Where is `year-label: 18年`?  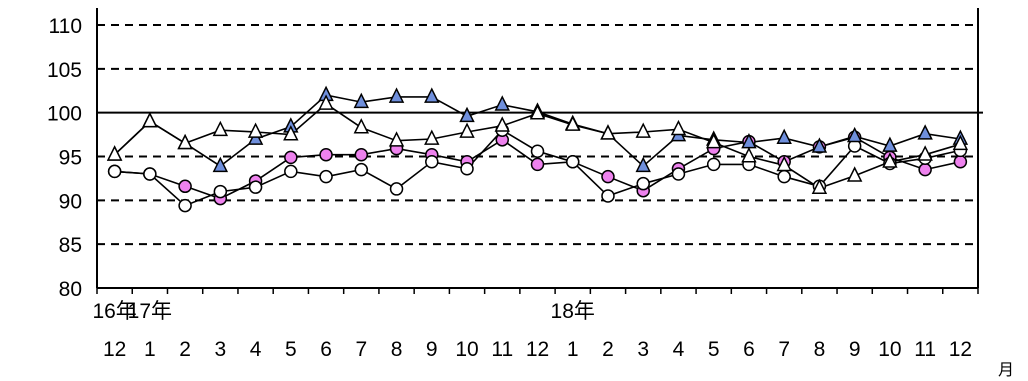
year-label: 18年 is located at coordinates (573, 311).